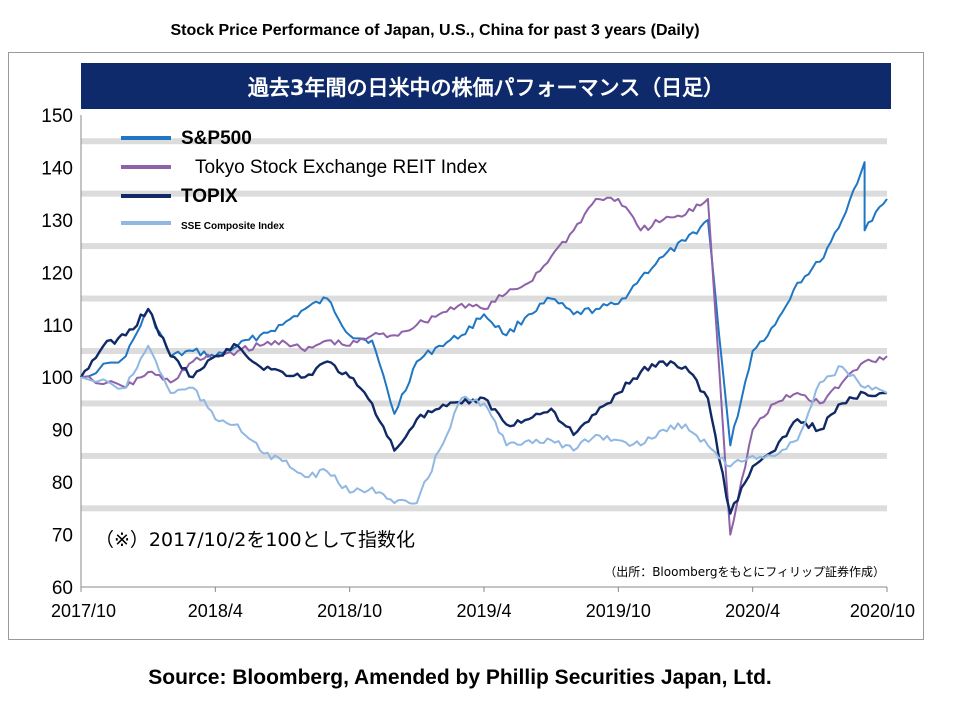 The image size is (960, 720). What do you see at coordinates (57, 273) in the screenshot?
I see `y-tick-label: 120` at bounding box center [57, 273].